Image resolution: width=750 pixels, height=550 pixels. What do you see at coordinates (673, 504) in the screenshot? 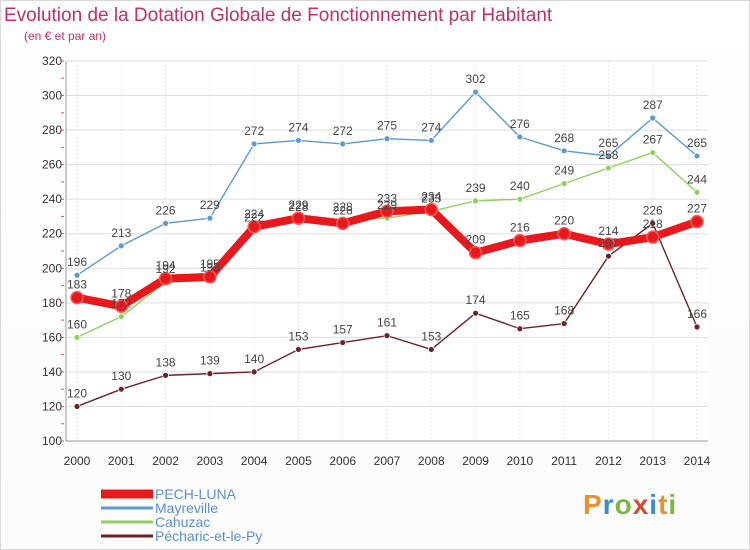
I see `logo-letter: i` at bounding box center [673, 504].